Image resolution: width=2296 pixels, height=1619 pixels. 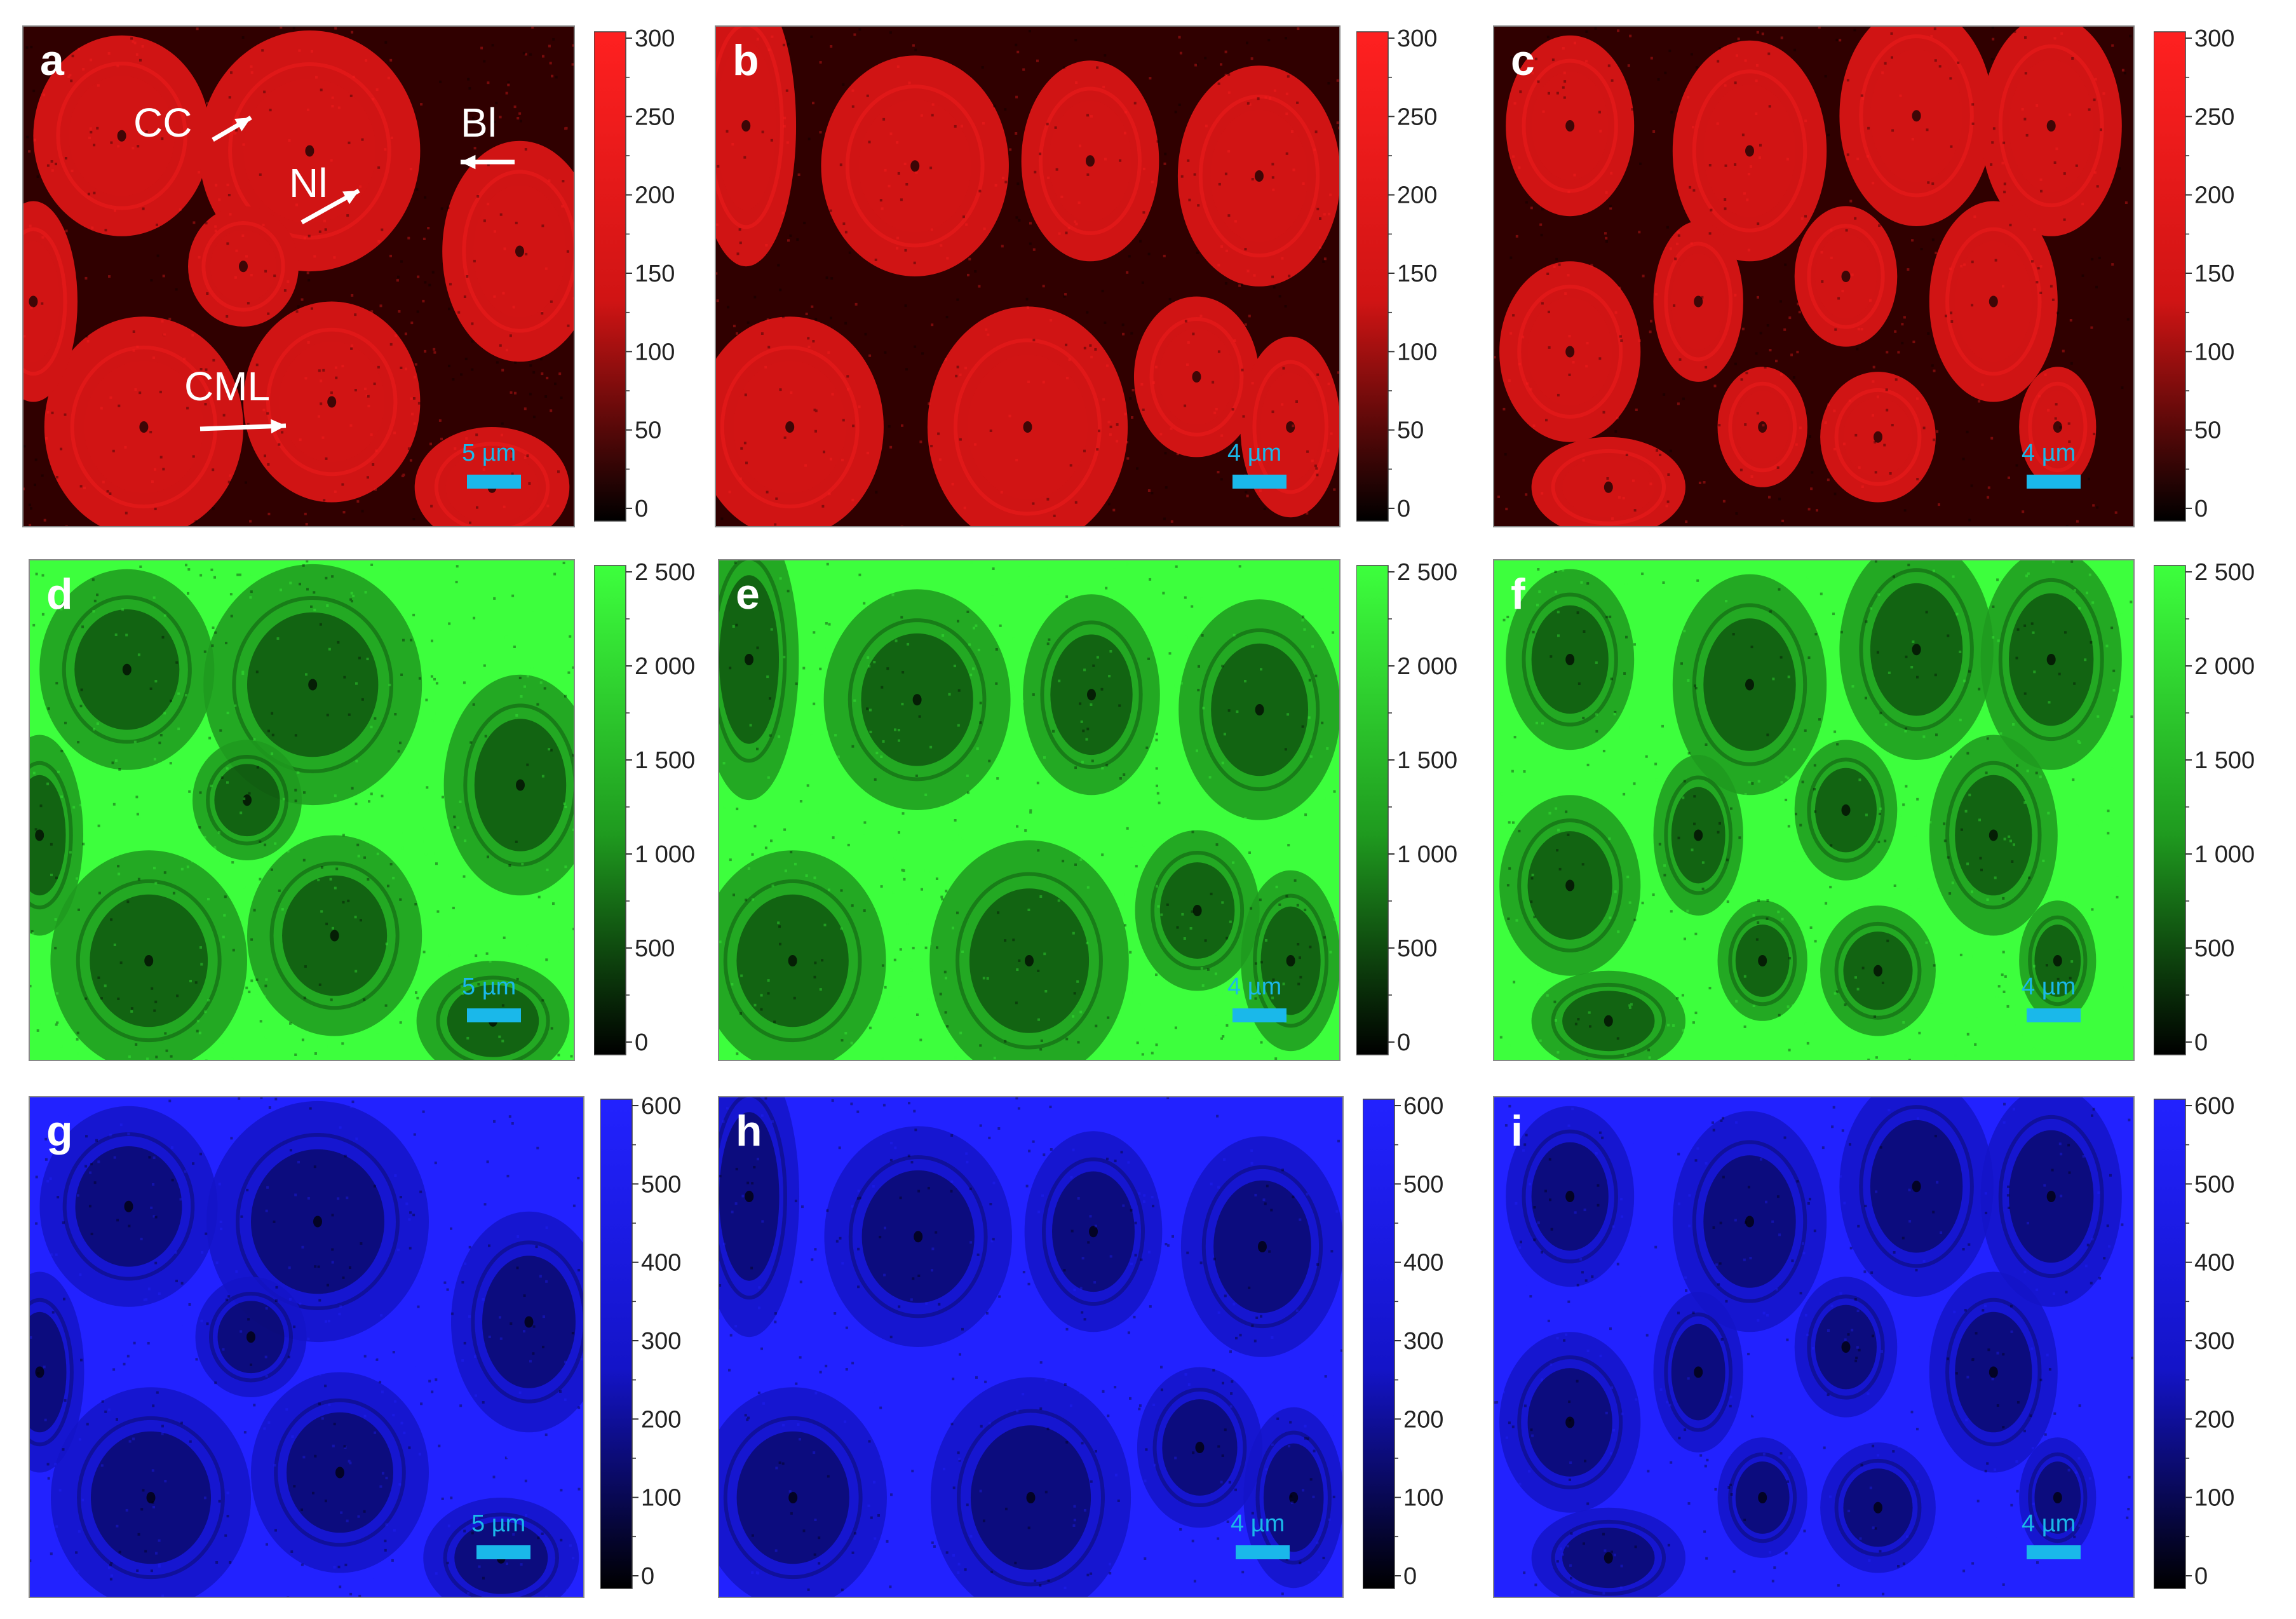 What do you see at coordinates (1427, 666) in the screenshot?
I see `colorbar-tick-label: 2 000` at bounding box center [1427, 666].